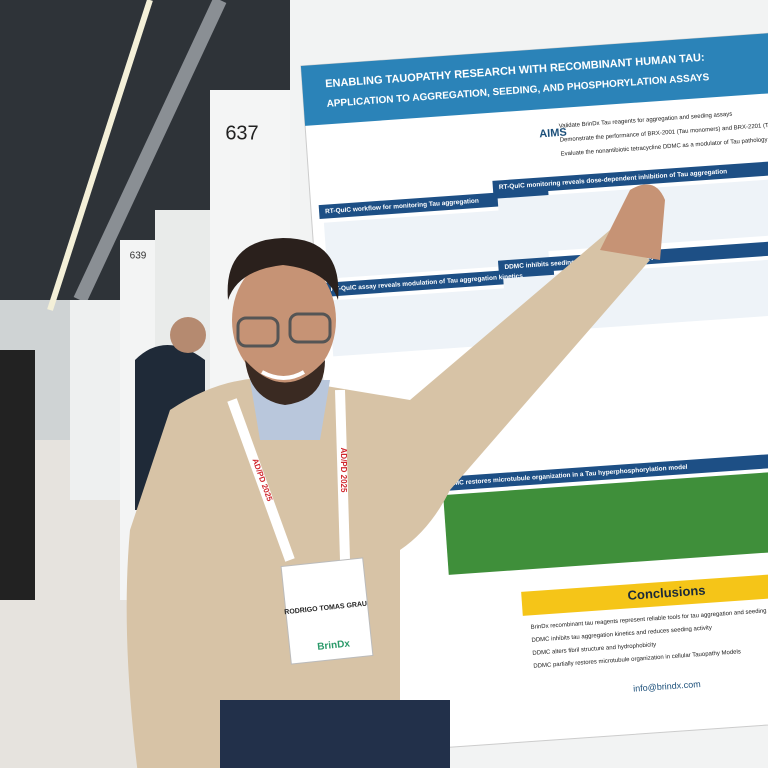 The height and width of the screenshot is (768, 768). I want to click on jeans, so click(335, 734).